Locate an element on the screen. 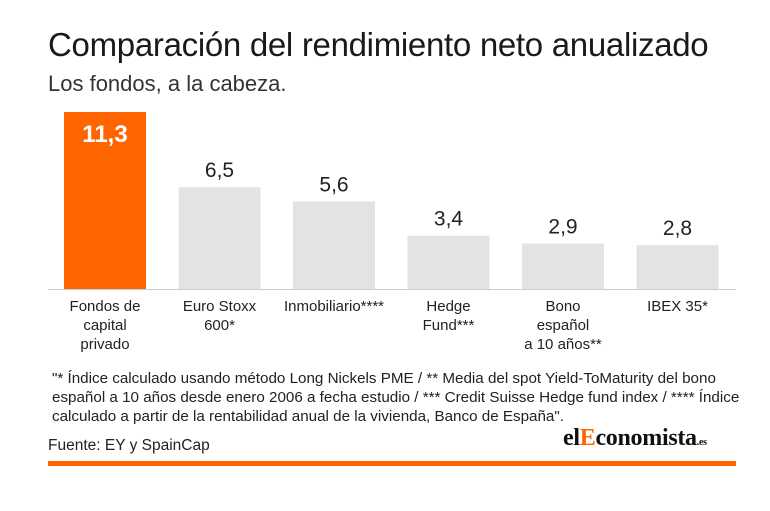 This screenshot has height=511, width=770. category-label: Hedge Fund*** is located at coordinates (449, 316).